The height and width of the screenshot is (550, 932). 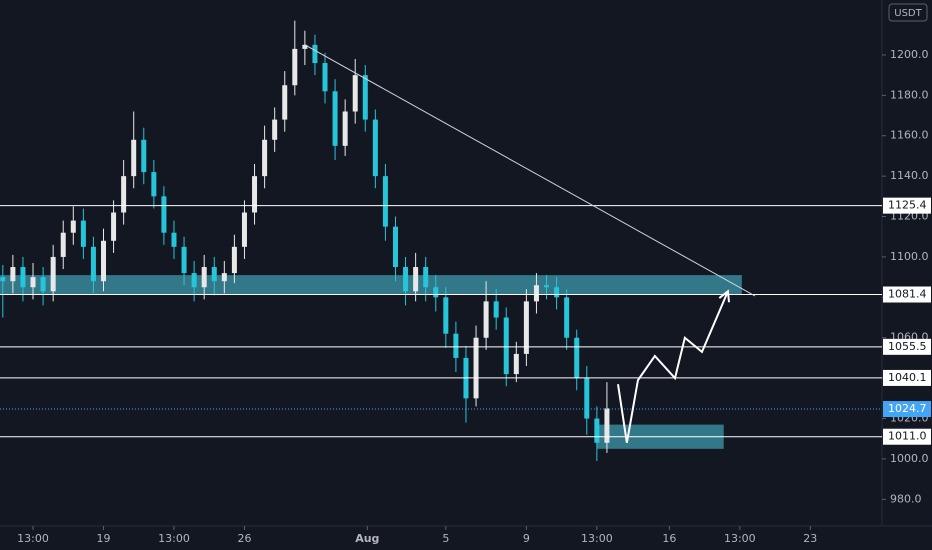 I want to click on y-tick-label: 1100.0, so click(x=909, y=256).